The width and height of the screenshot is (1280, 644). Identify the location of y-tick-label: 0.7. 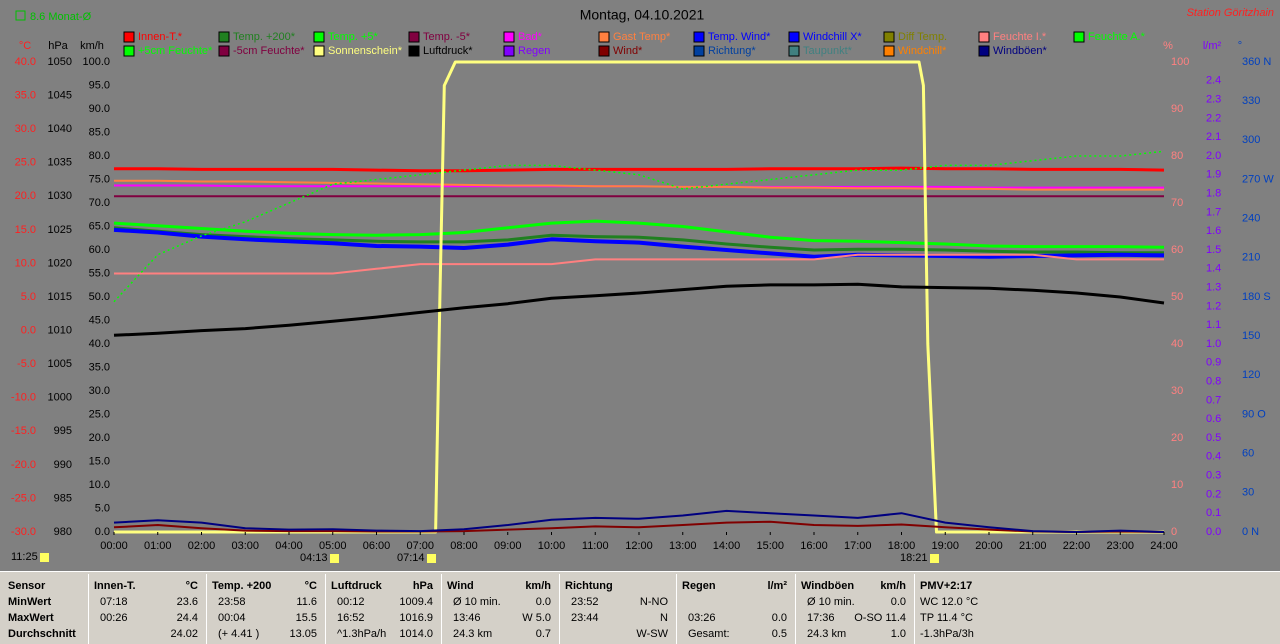
(1213, 400).